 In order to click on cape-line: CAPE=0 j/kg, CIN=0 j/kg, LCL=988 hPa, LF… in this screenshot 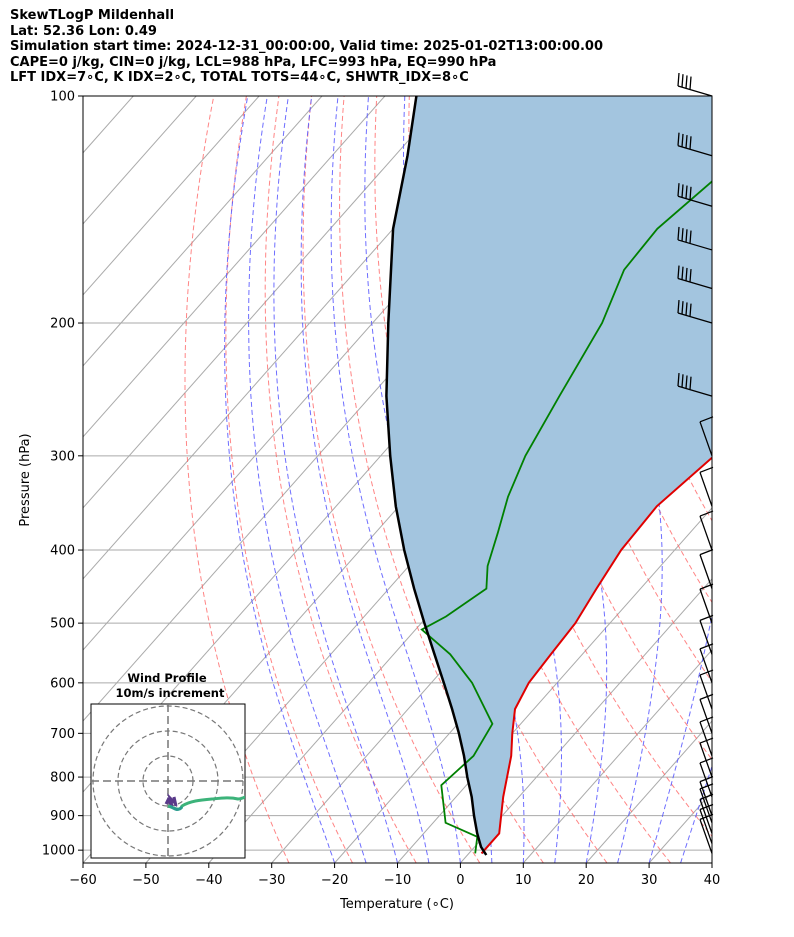, I will do `click(253, 62)`.